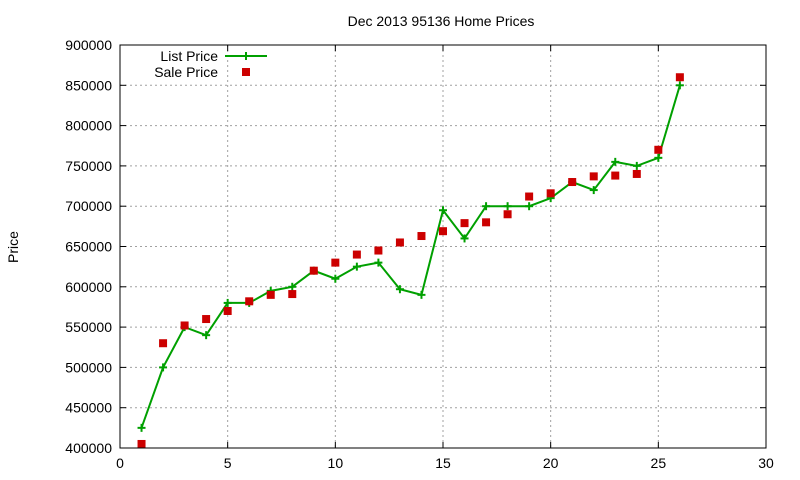 This screenshot has height=480, width=800. What do you see at coordinates (228, 463) in the screenshot?
I see `x-tick-label: 5` at bounding box center [228, 463].